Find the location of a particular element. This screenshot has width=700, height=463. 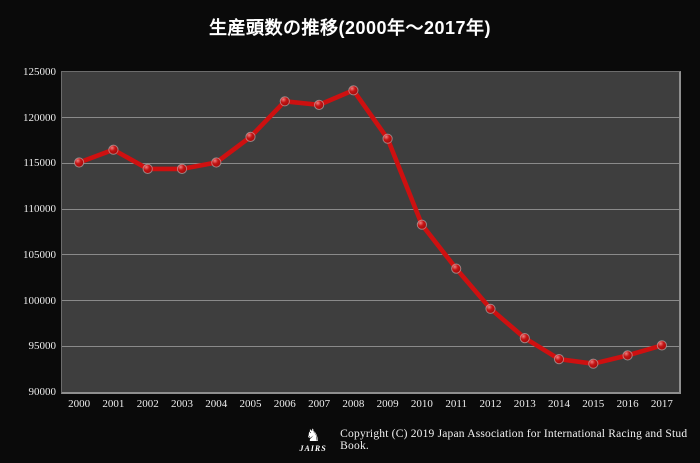

logo-text: JAIRS is located at coordinates (313, 448).